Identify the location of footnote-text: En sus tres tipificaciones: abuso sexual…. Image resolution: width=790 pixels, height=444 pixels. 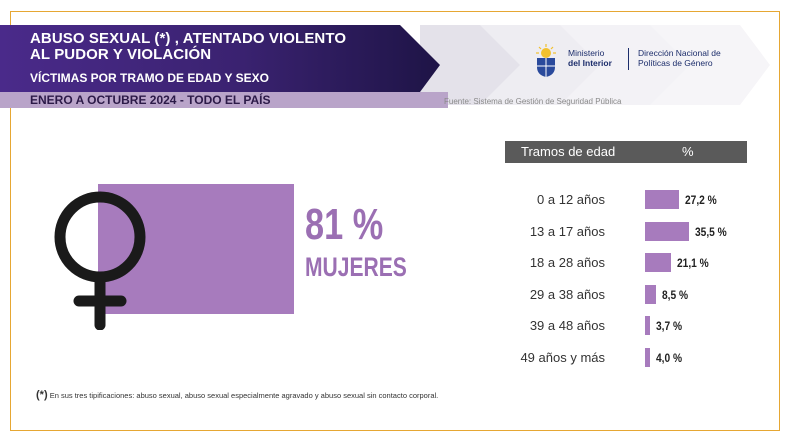
(243, 395).